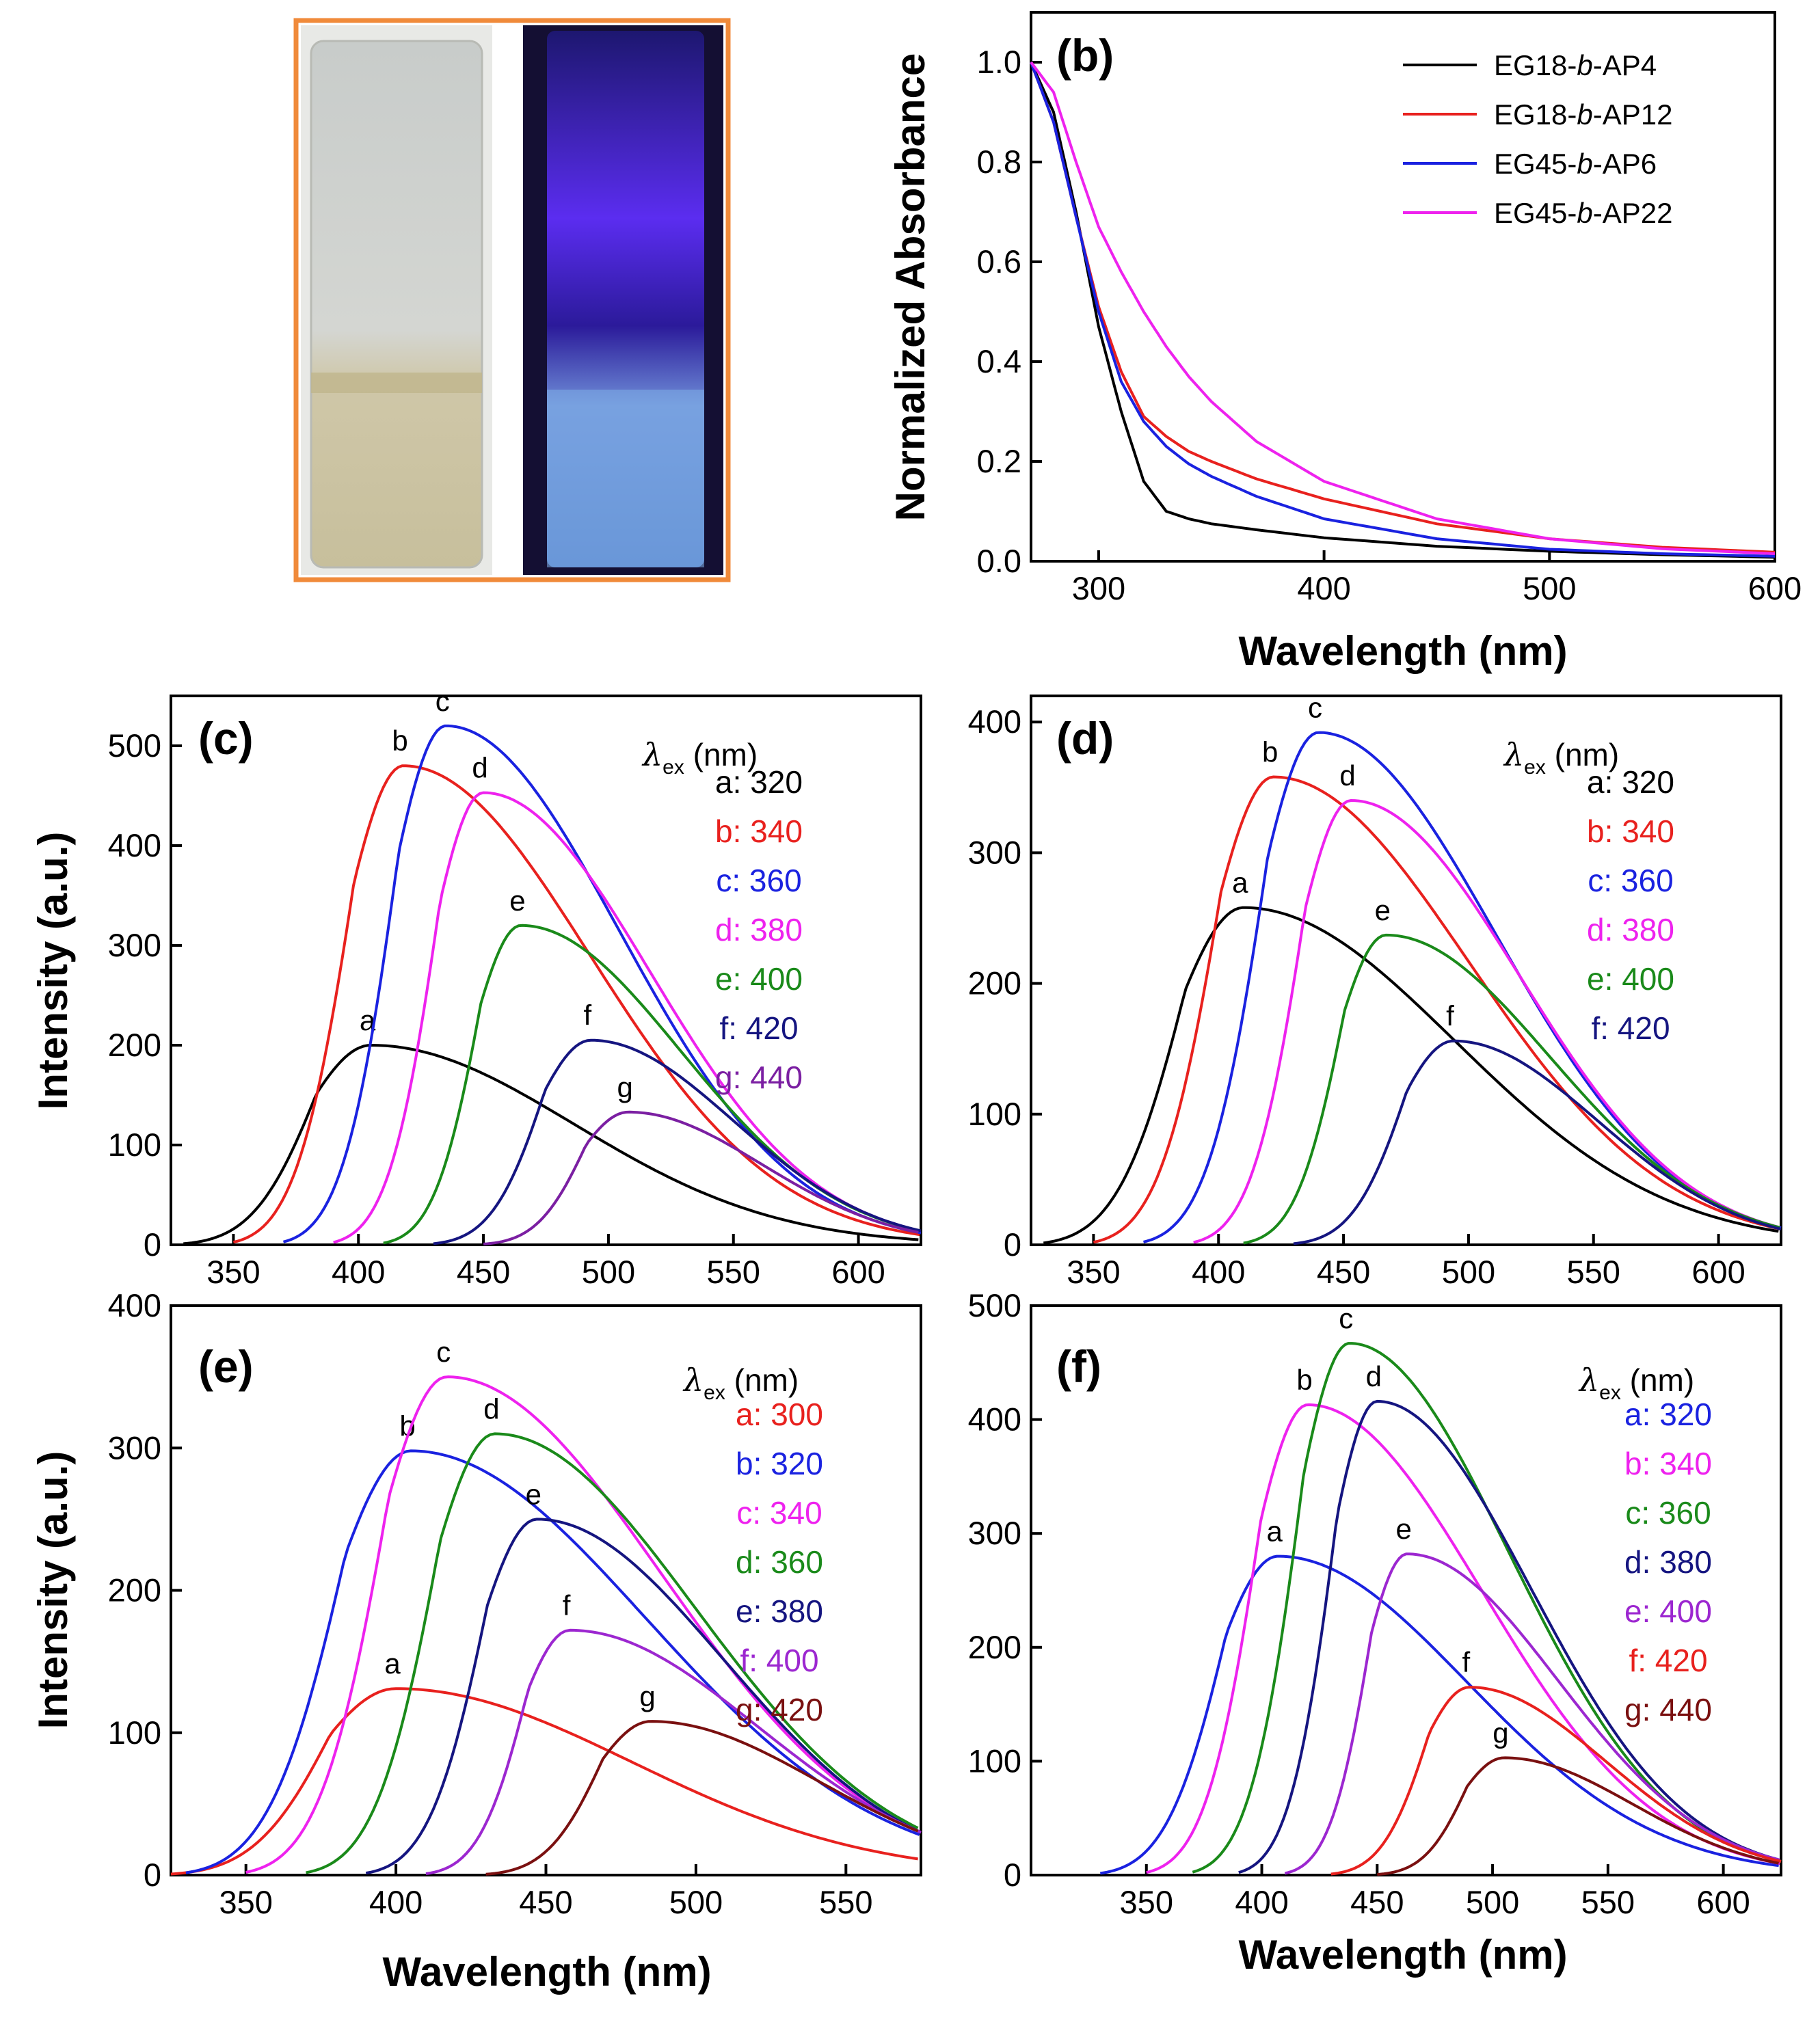 Image resolution: width=1820 pixels, height=2020 pixels. I want to click on legend-entry: EG45-b-AP6, so click(1575, 164).